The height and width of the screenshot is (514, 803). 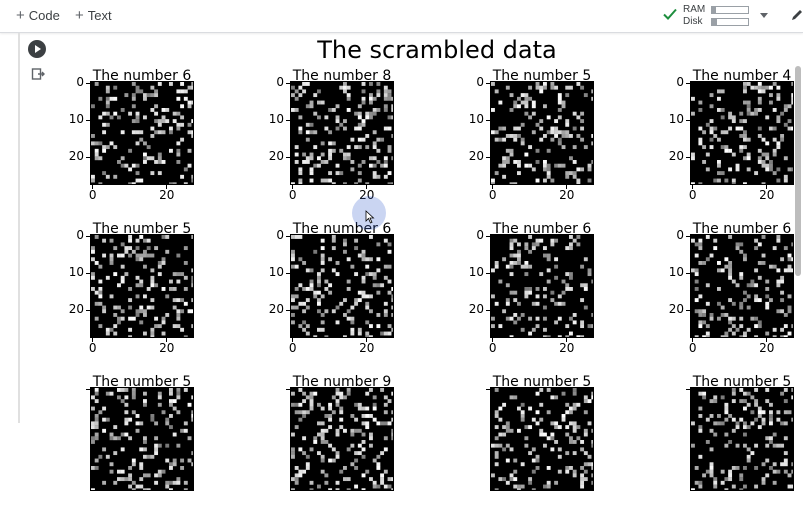 What do you see at coordinates (730, 10) in the screenshot?
I see `ram-bar` at bounding box center [730, 10].